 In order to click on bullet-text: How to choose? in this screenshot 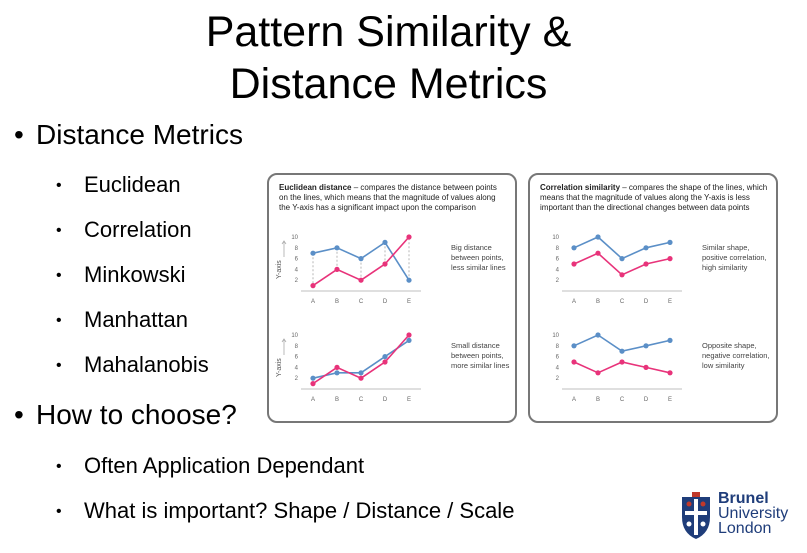, I will do `click(136, 414)`.